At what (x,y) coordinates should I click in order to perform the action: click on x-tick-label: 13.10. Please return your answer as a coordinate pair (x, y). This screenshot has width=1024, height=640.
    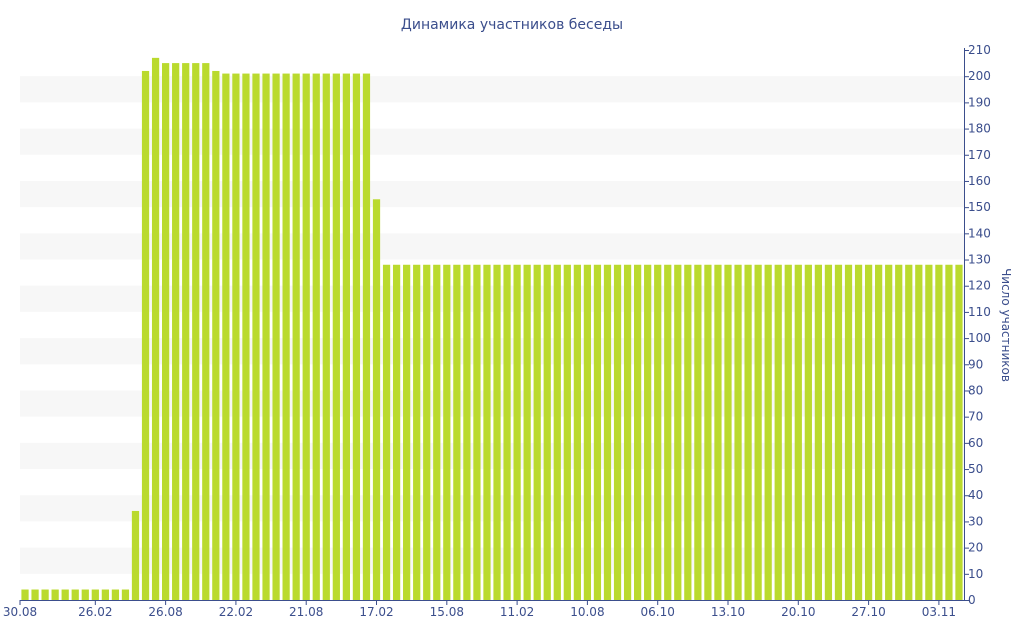
    Looking at the image, I should click on (728, 612).